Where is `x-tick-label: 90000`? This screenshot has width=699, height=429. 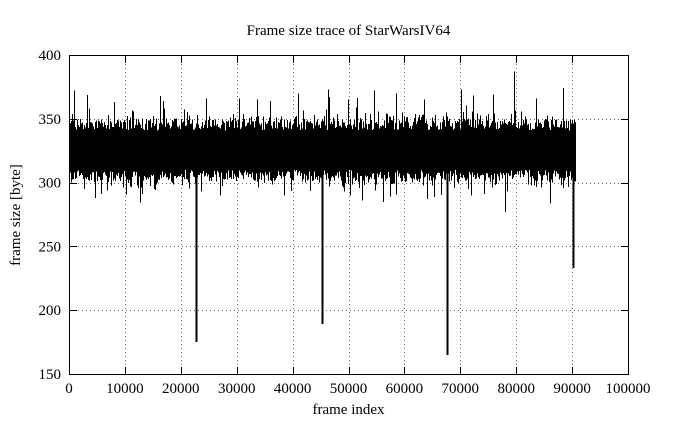 x-tick-label: 90000 is located at coordinates (572, 389).